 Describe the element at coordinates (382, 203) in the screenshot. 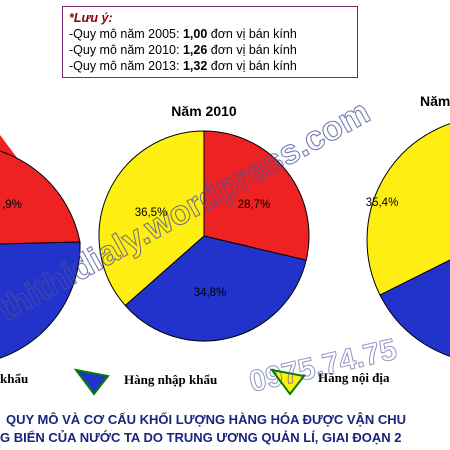

I see `slice-label-2013-domestic: 35,4%` at that location.